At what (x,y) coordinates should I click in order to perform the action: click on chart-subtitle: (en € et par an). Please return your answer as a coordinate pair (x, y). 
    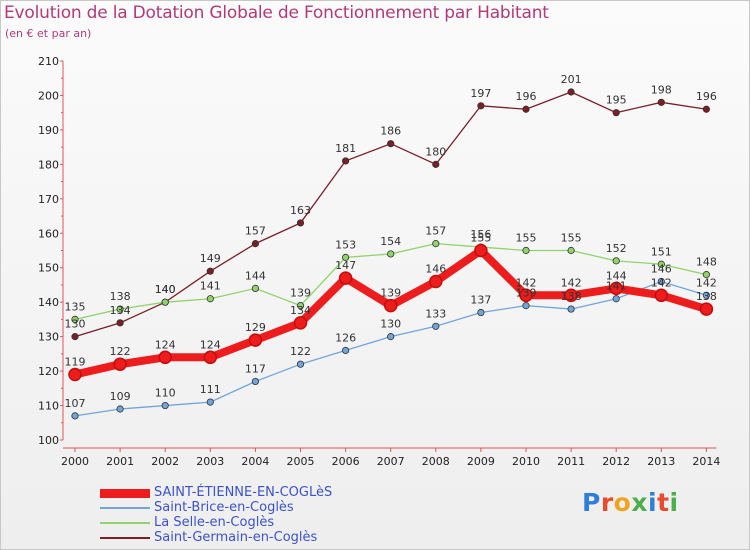
    Looking at the image, I should click on (48, 33).